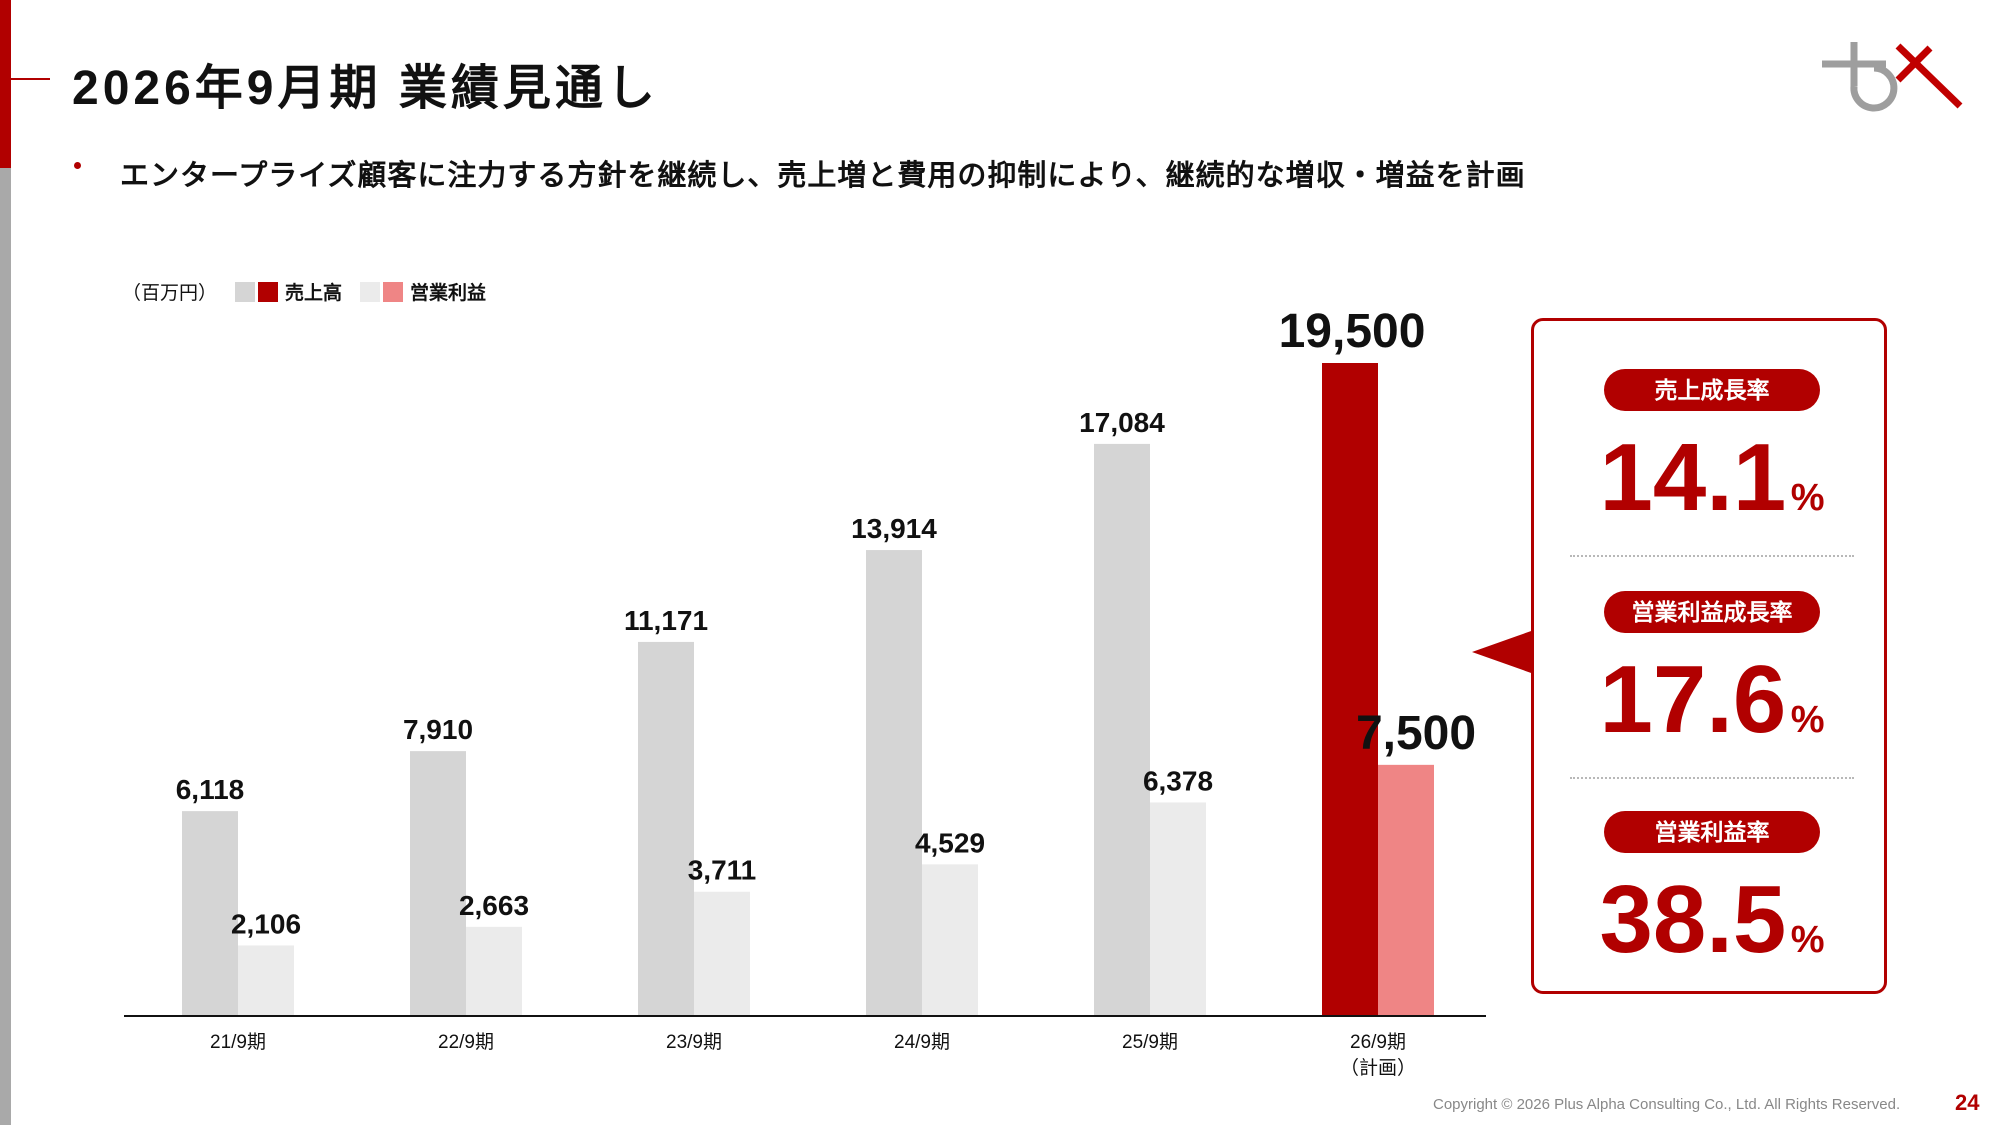 Image resolution: width=2000 pixels, height=1125 pixels. I want to click on x-tick-label: 25/9期, so click(1150, 1042).